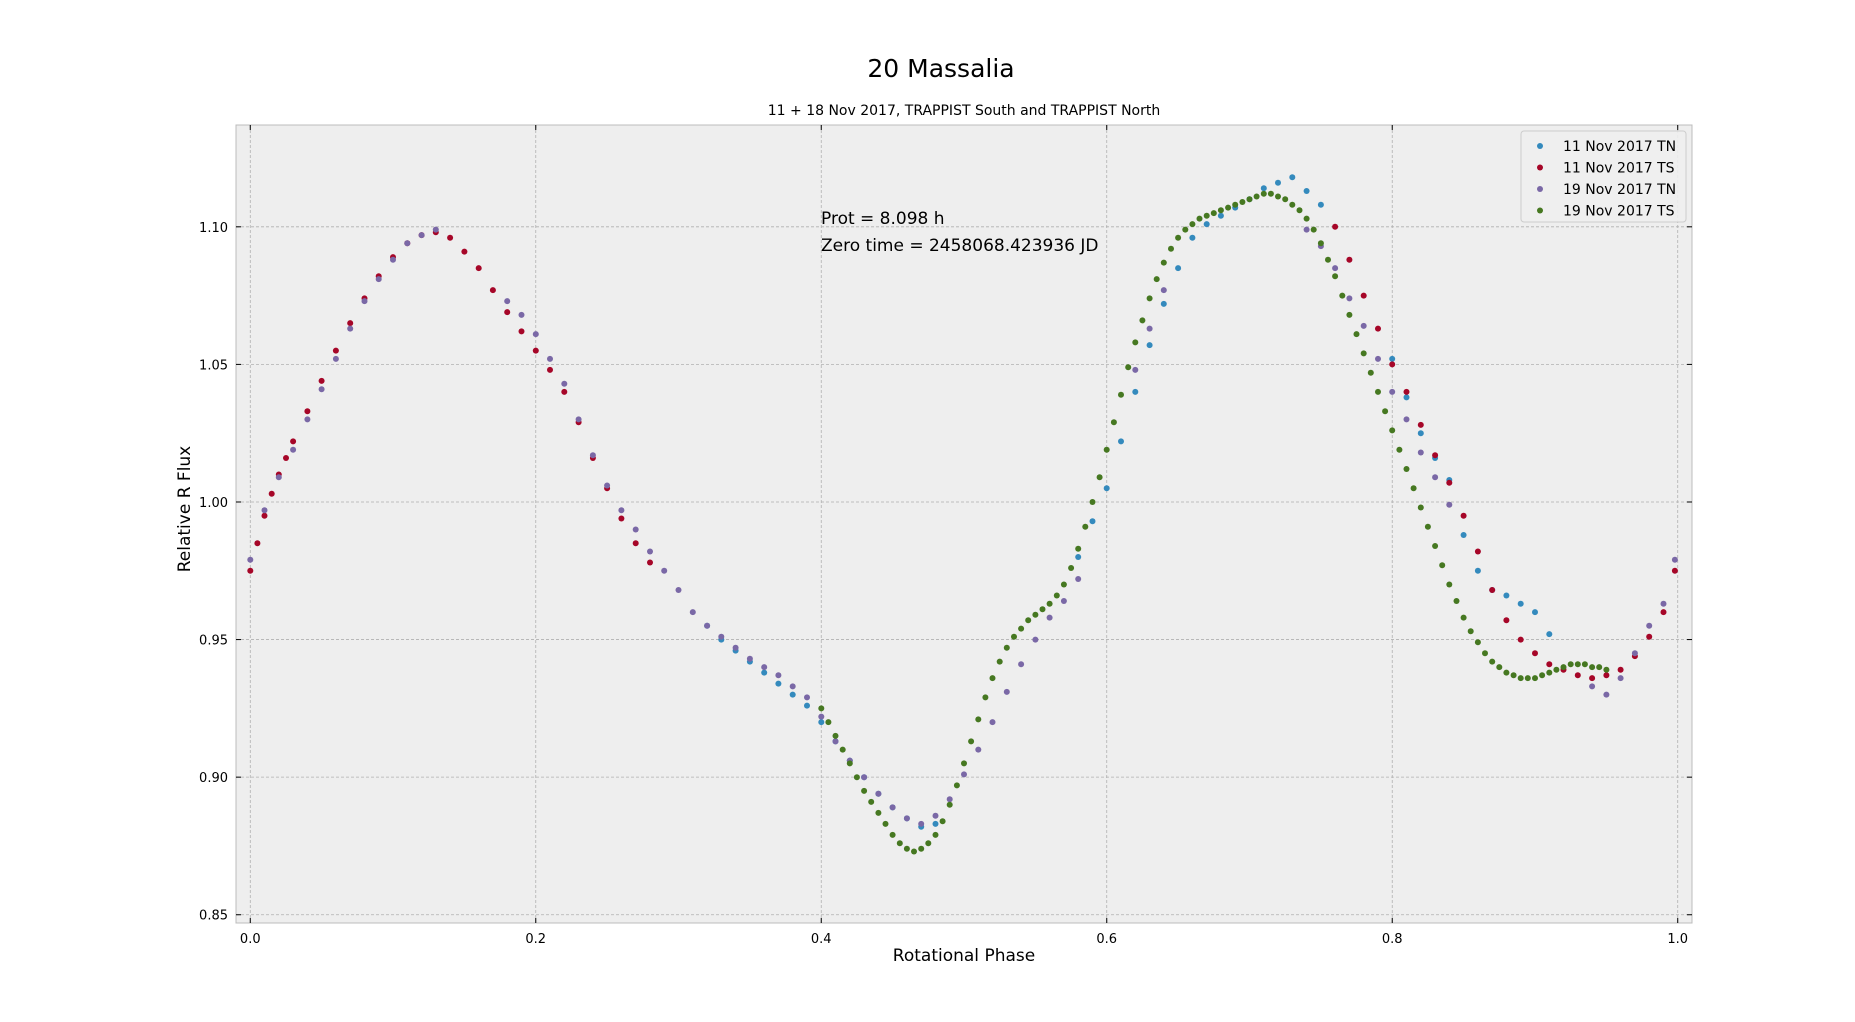 This screenshot has width=1855, height=1022. What do you see at coordinates (1392, 939) in the screenshot?
I see `x-tick-label: 0.8` at bounding box center [1392, 939].